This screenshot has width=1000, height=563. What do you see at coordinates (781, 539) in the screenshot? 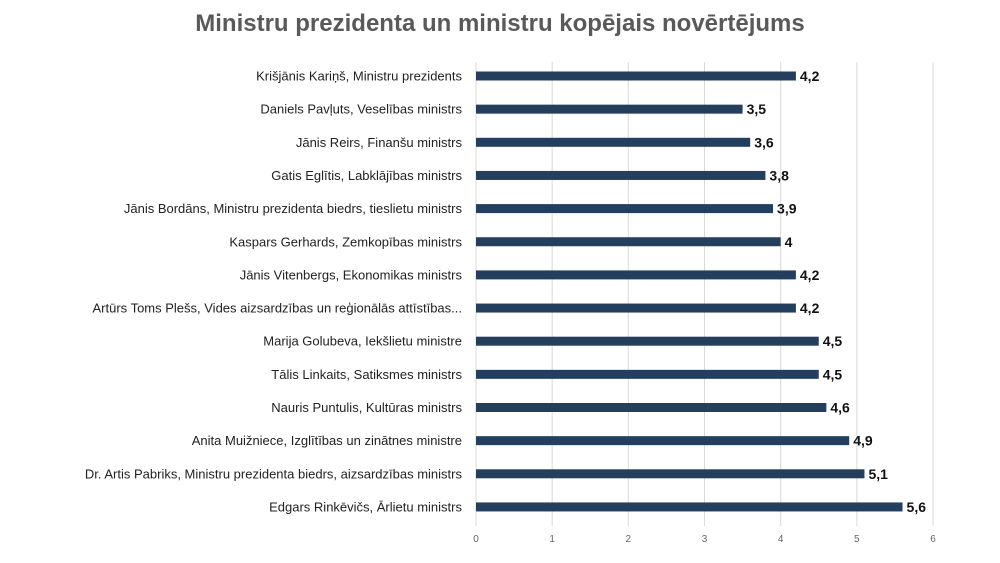
I see `x-tick-label: 4` at bounding box center [781, 539].